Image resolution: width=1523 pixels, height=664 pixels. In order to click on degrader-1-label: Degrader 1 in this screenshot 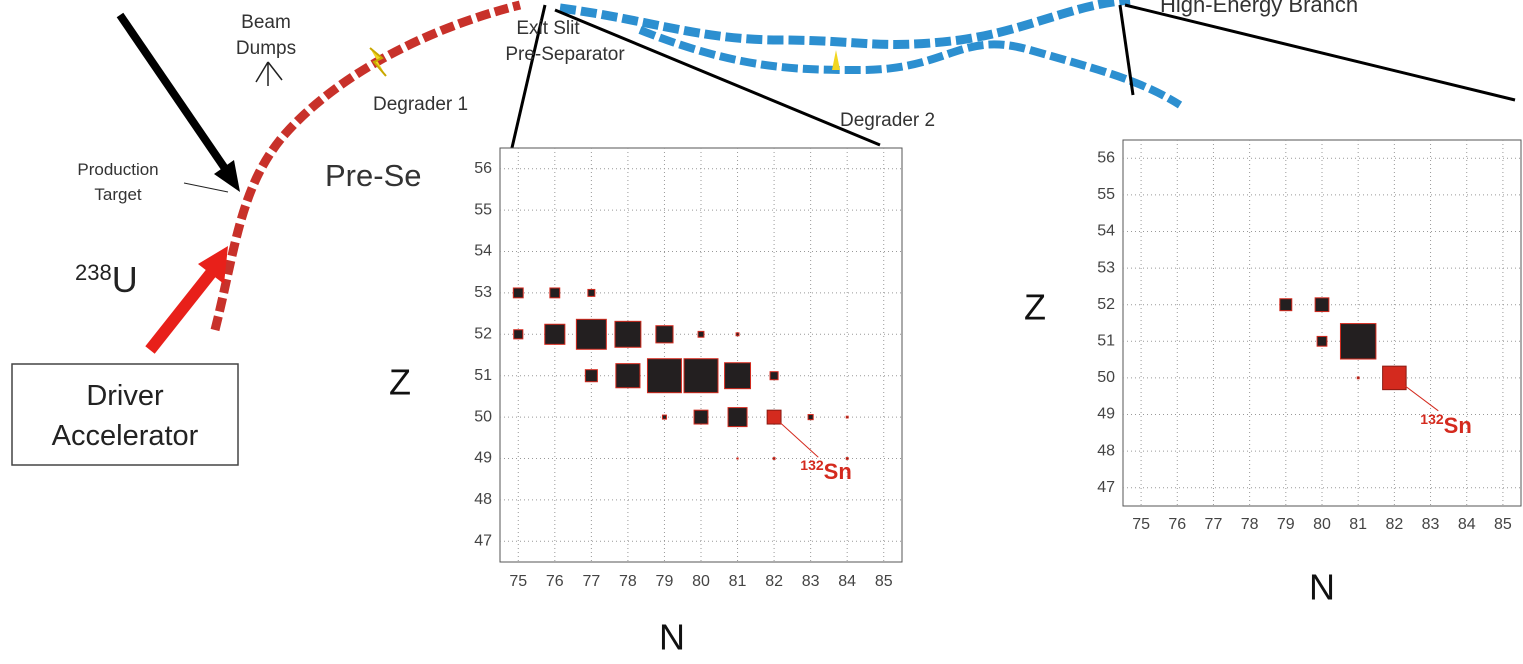, I will do `click(420, 104)`.